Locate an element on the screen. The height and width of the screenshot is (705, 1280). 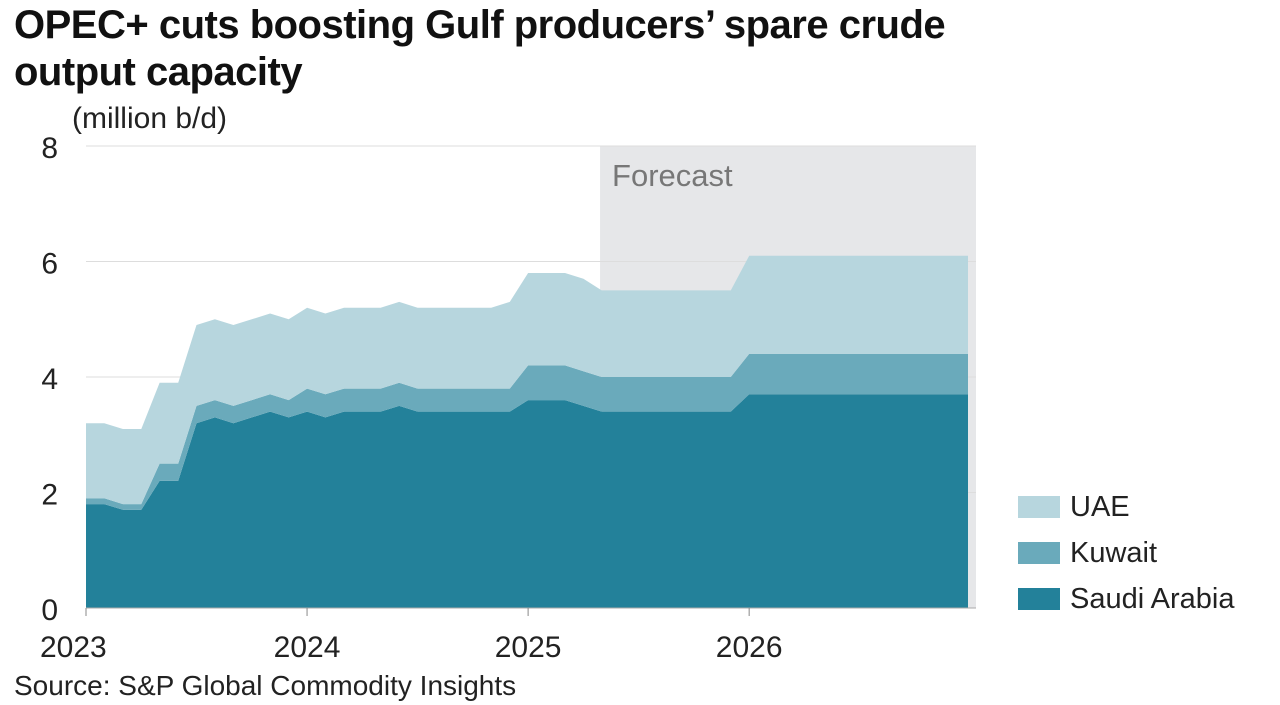
y-axis: 0 2 4 6 8 is located at coordinates (49, 379).